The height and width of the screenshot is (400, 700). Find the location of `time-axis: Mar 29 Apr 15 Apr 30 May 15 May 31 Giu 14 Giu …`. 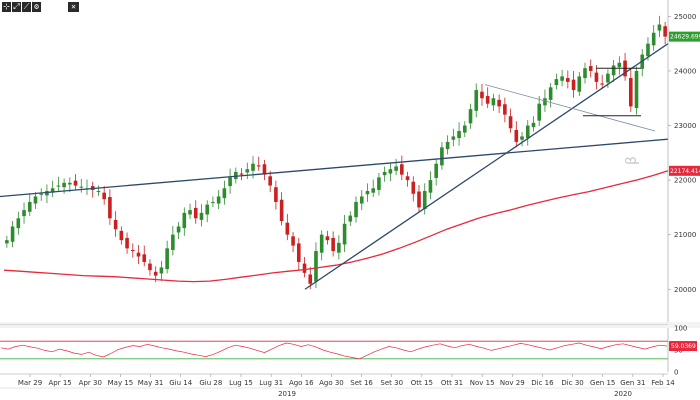

time-axis: Mar 29 Apr 15 Apr 30 May 15 May 31 Giu 14 Giu … is located at coordinates (337, 385).